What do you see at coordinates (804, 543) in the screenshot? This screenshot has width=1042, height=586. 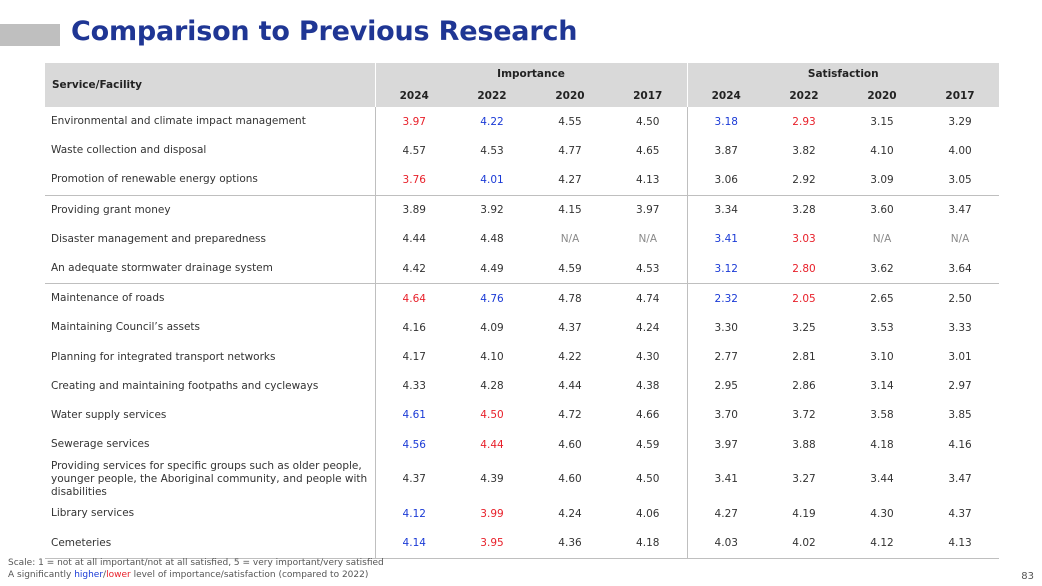 I see `satisfaction-cell: 4.02` at bounding box center [804, 543].